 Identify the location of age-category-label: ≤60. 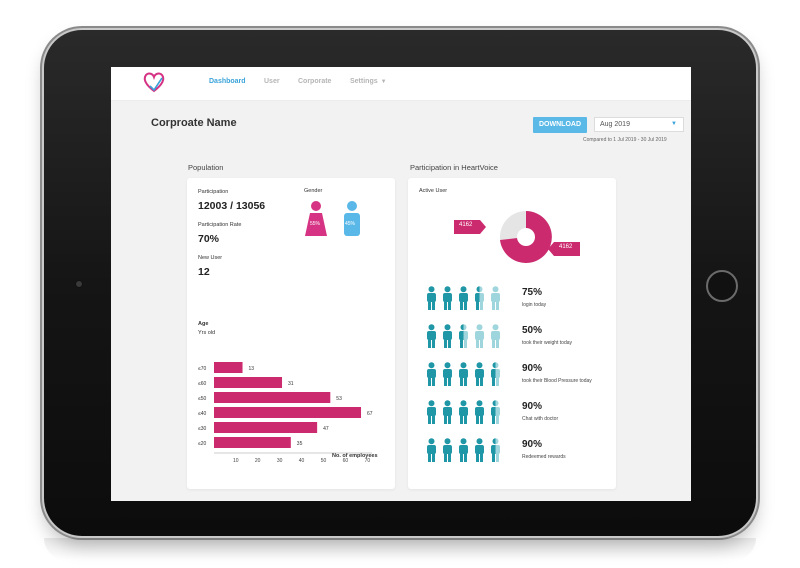
(202, 384).